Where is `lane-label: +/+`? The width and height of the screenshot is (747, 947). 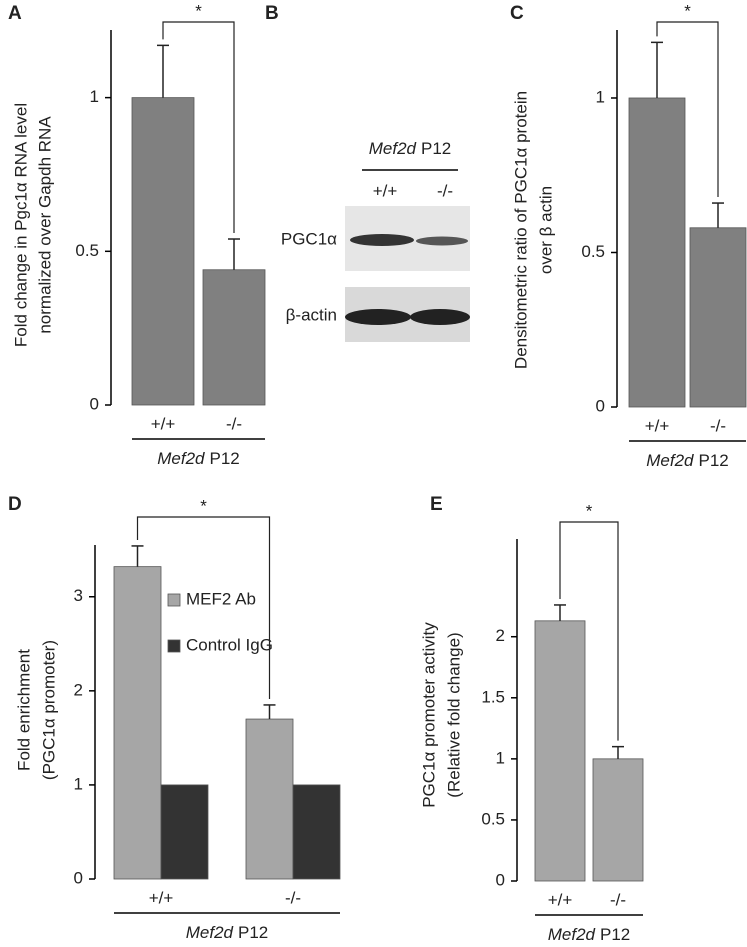 lane-label: +/+ is located at coordinates (385, 190).